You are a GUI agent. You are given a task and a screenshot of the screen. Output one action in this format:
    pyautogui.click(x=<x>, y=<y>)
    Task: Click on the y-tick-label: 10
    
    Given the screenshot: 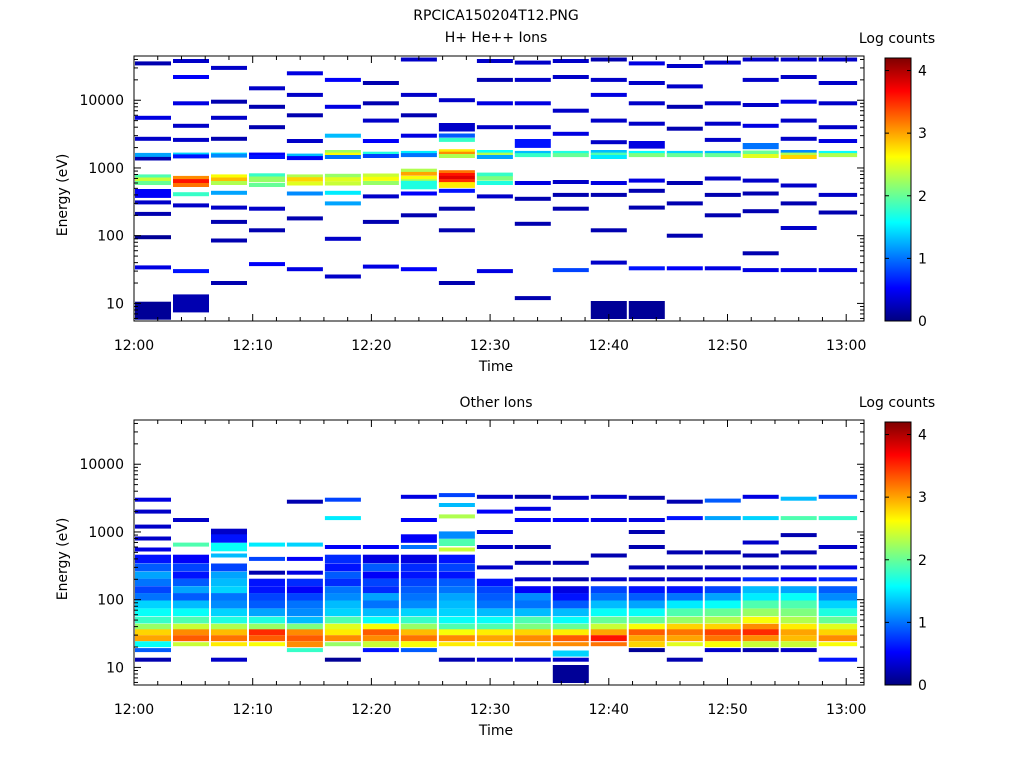 What is the action you would take?
    pyautogui.click(x=115, y=668)
    